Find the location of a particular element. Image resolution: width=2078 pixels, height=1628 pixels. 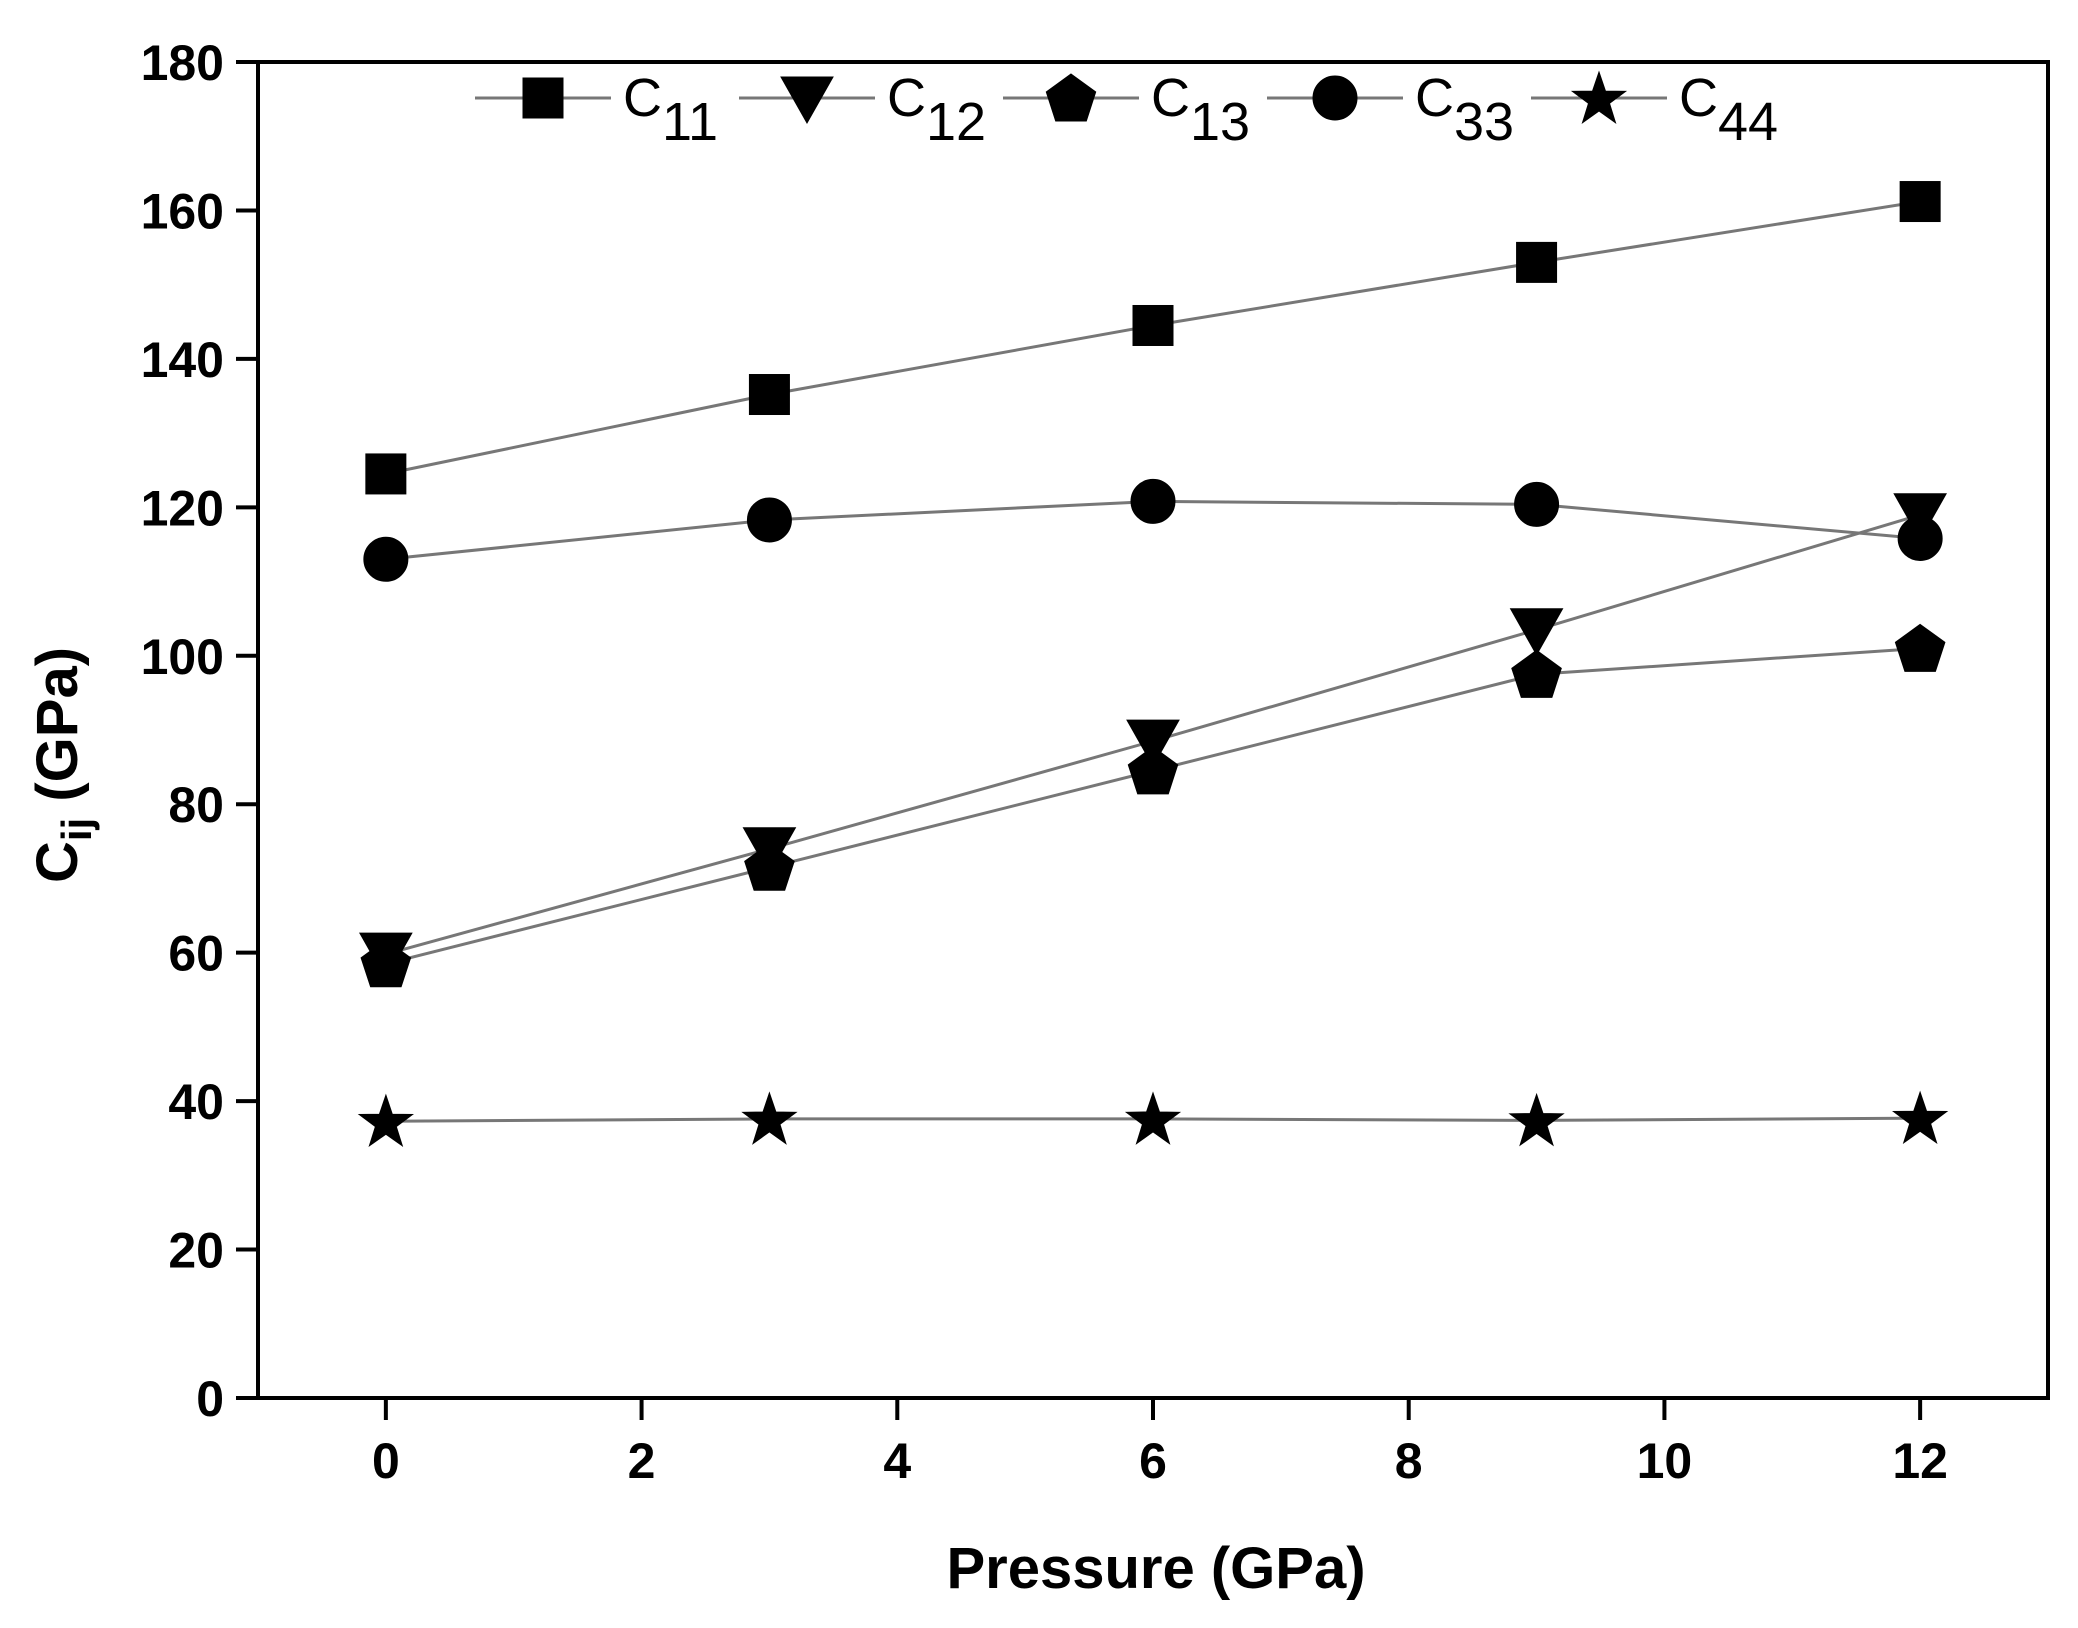

y-tick-label: 120 is located at coordinates (182, 508).